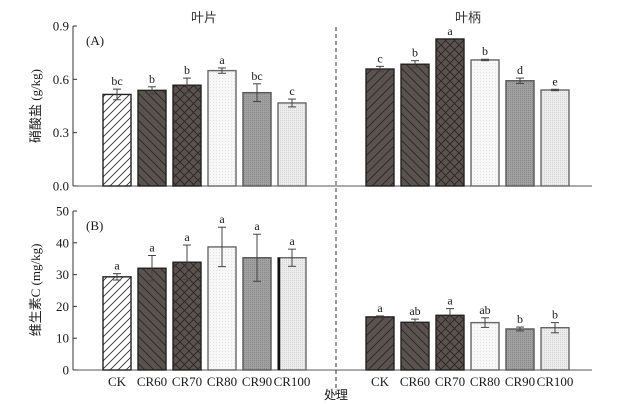 The height and width of the screenshot is (404, 626). I want to click on y-tick-label: 40, so click(62, 242).